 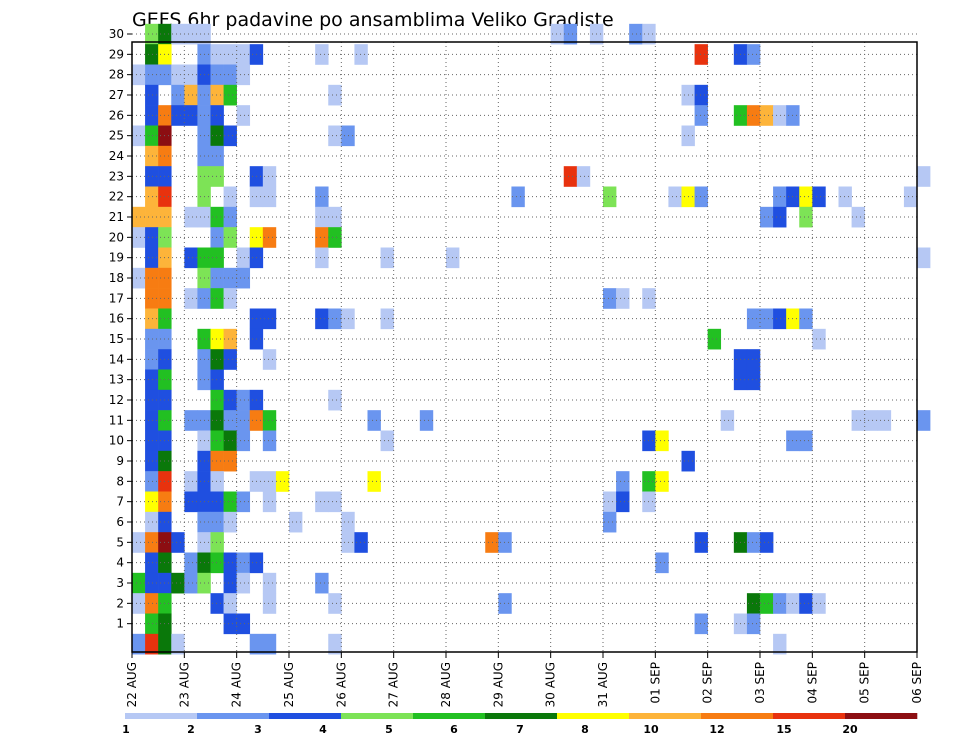 I want to click on colorbar-label: 8, so click(x=585, y=729).